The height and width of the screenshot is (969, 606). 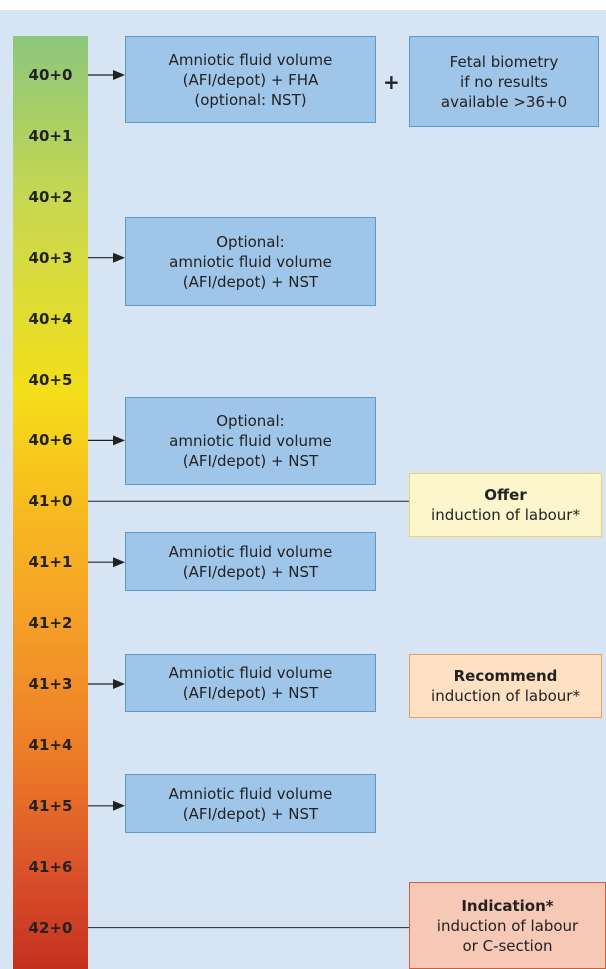 What do you see at coordinates (50, 805) in the screenshot?
I see `week-label: 41+5` at bounding box center [50, 805].